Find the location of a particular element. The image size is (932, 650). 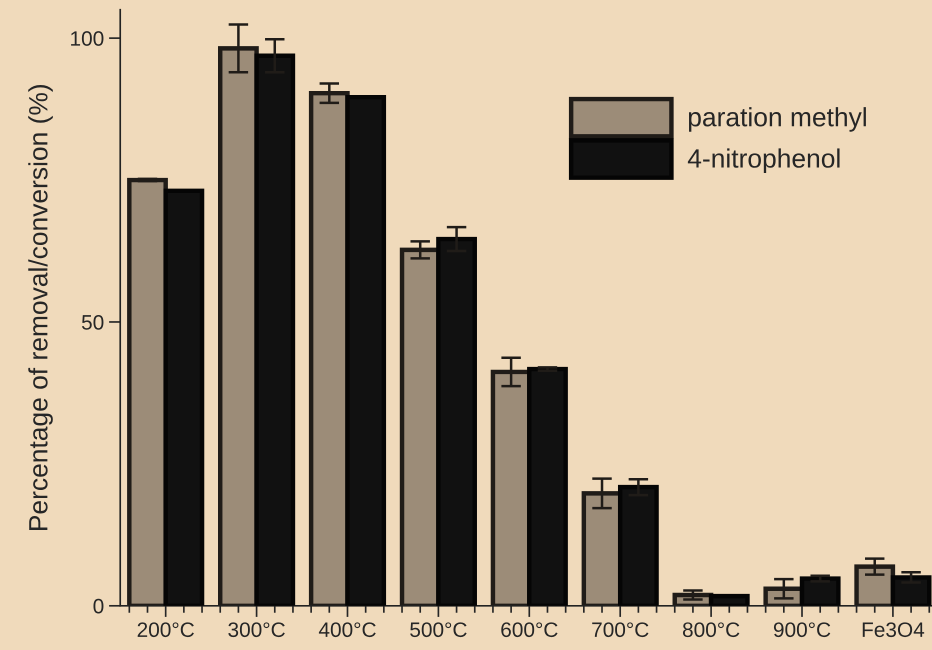

legend-label: 4-nitrophenol is located at coordinates (764, 161).